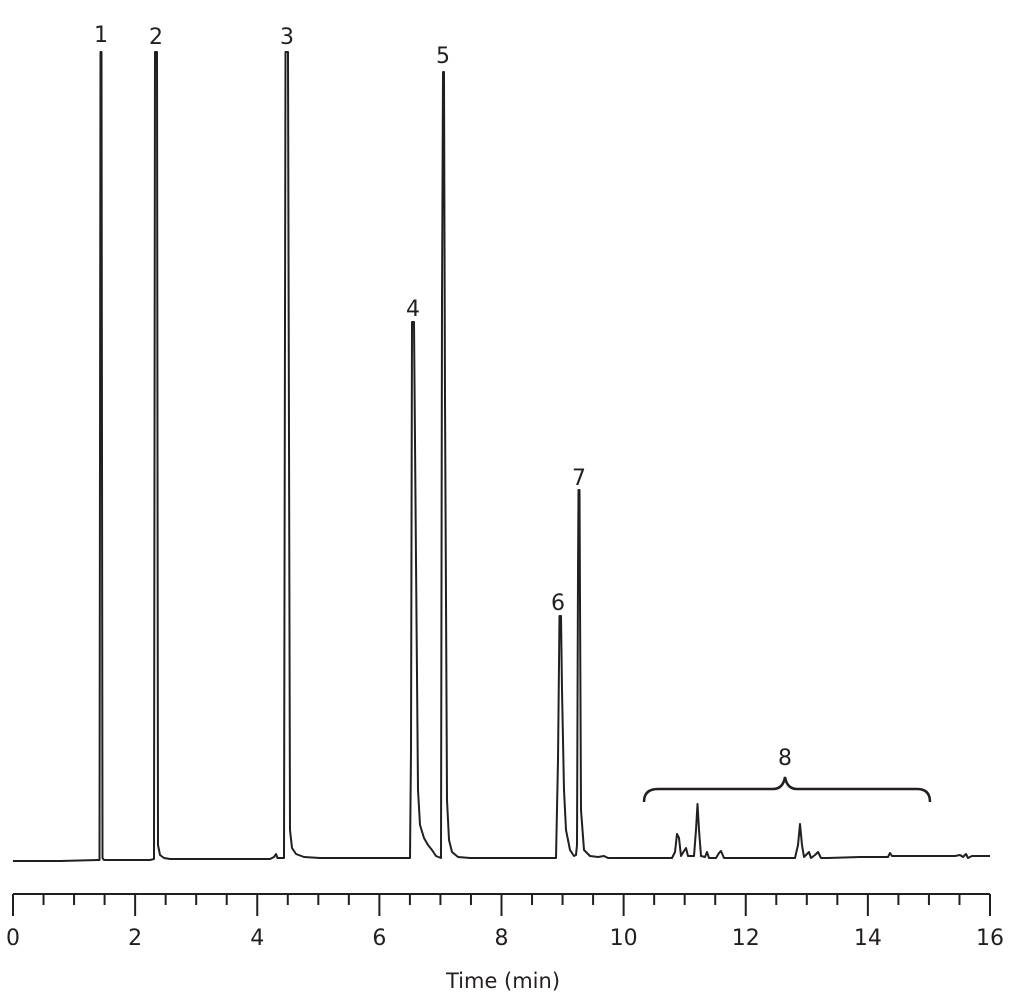 Image resolution: width=1016 pixels, height=1005 pixels. What do you see at coordinates (558, 603) in the screenshot?
I see `peak-label-6: 6` at bounding box center [558, 603].